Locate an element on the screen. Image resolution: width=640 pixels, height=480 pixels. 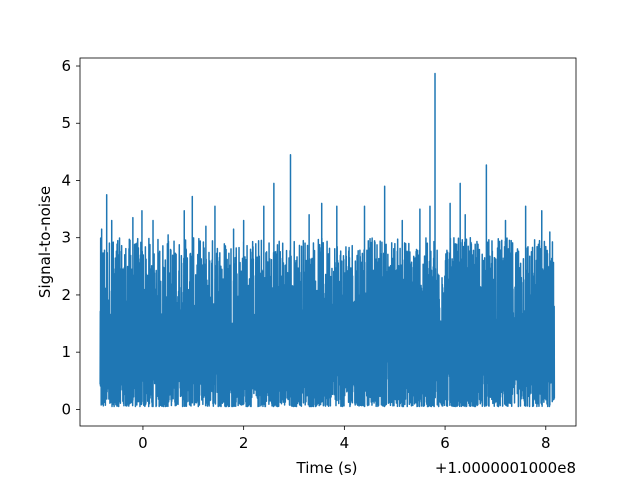
x-axis-offset-label: +1.0000001000e8 is located at coordinates (505, 468).